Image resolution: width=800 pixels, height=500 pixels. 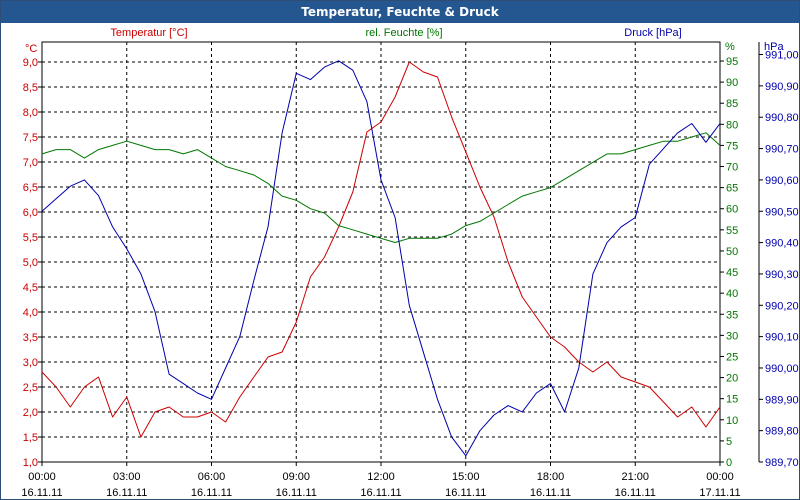 What do you see at coordinates (403, 33) in the screenshot?
I see `humidity-series-label: rel. Feuchte [%]` at bounding box center [403, 33].